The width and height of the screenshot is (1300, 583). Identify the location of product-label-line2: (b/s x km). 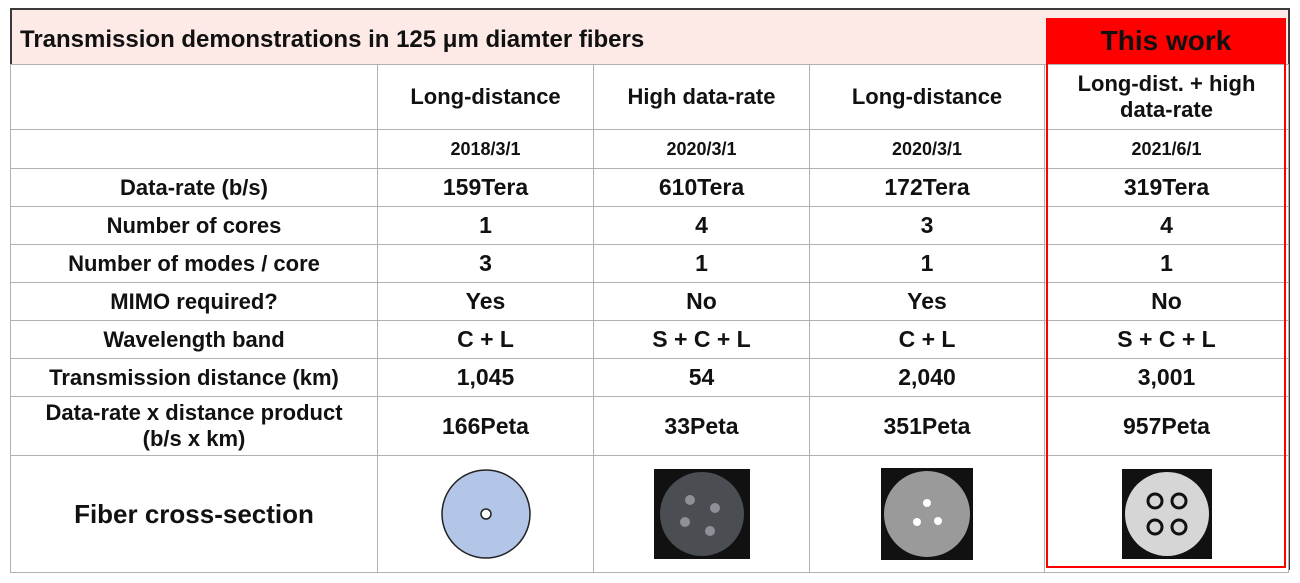
(194, 438).